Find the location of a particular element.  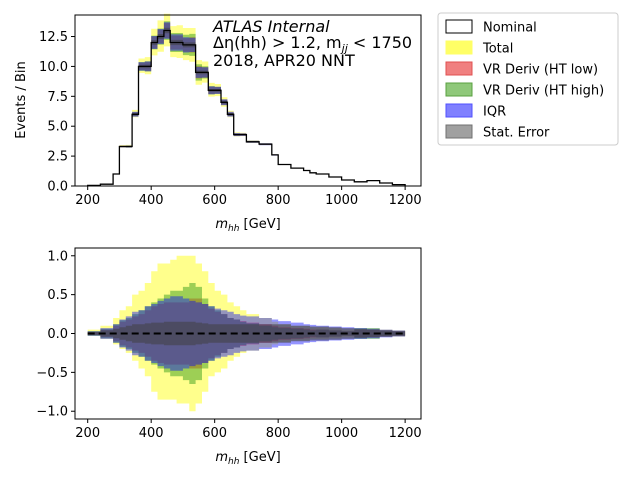

legend-label: Nominal is located at coordinates (510, 28).